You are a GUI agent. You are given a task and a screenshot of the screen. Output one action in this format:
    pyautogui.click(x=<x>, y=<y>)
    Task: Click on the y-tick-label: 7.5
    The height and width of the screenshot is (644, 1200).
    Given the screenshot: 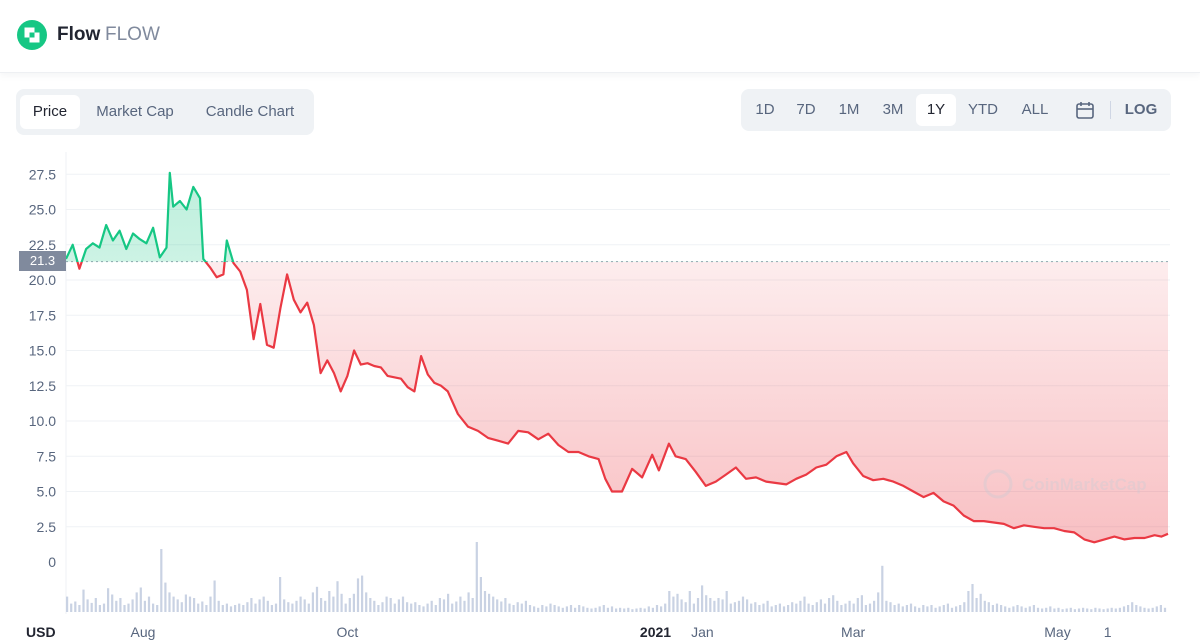 What is the action you would take?
    pyautogui.click(x=47, y=456)
    